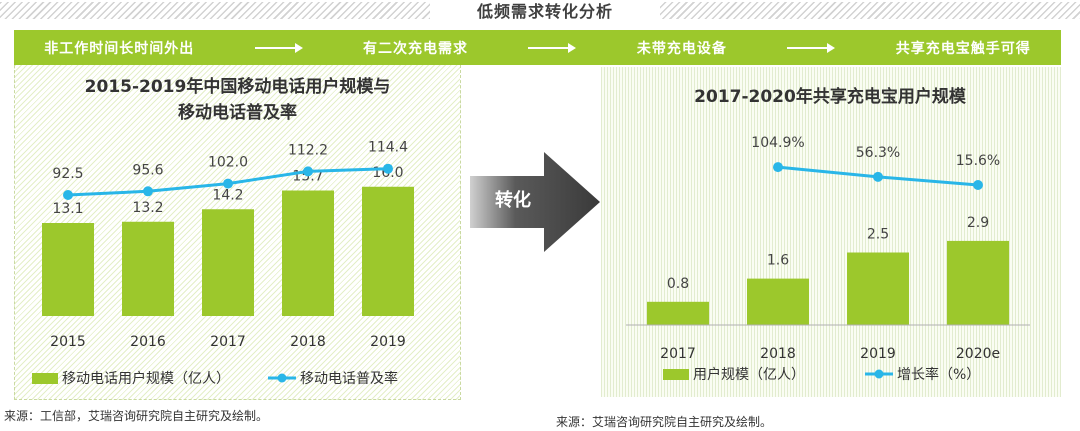  Describe the element at coordinates (416, 48) in the screenshot. I see `flow-step-2: 有二次充电需求` at that location.